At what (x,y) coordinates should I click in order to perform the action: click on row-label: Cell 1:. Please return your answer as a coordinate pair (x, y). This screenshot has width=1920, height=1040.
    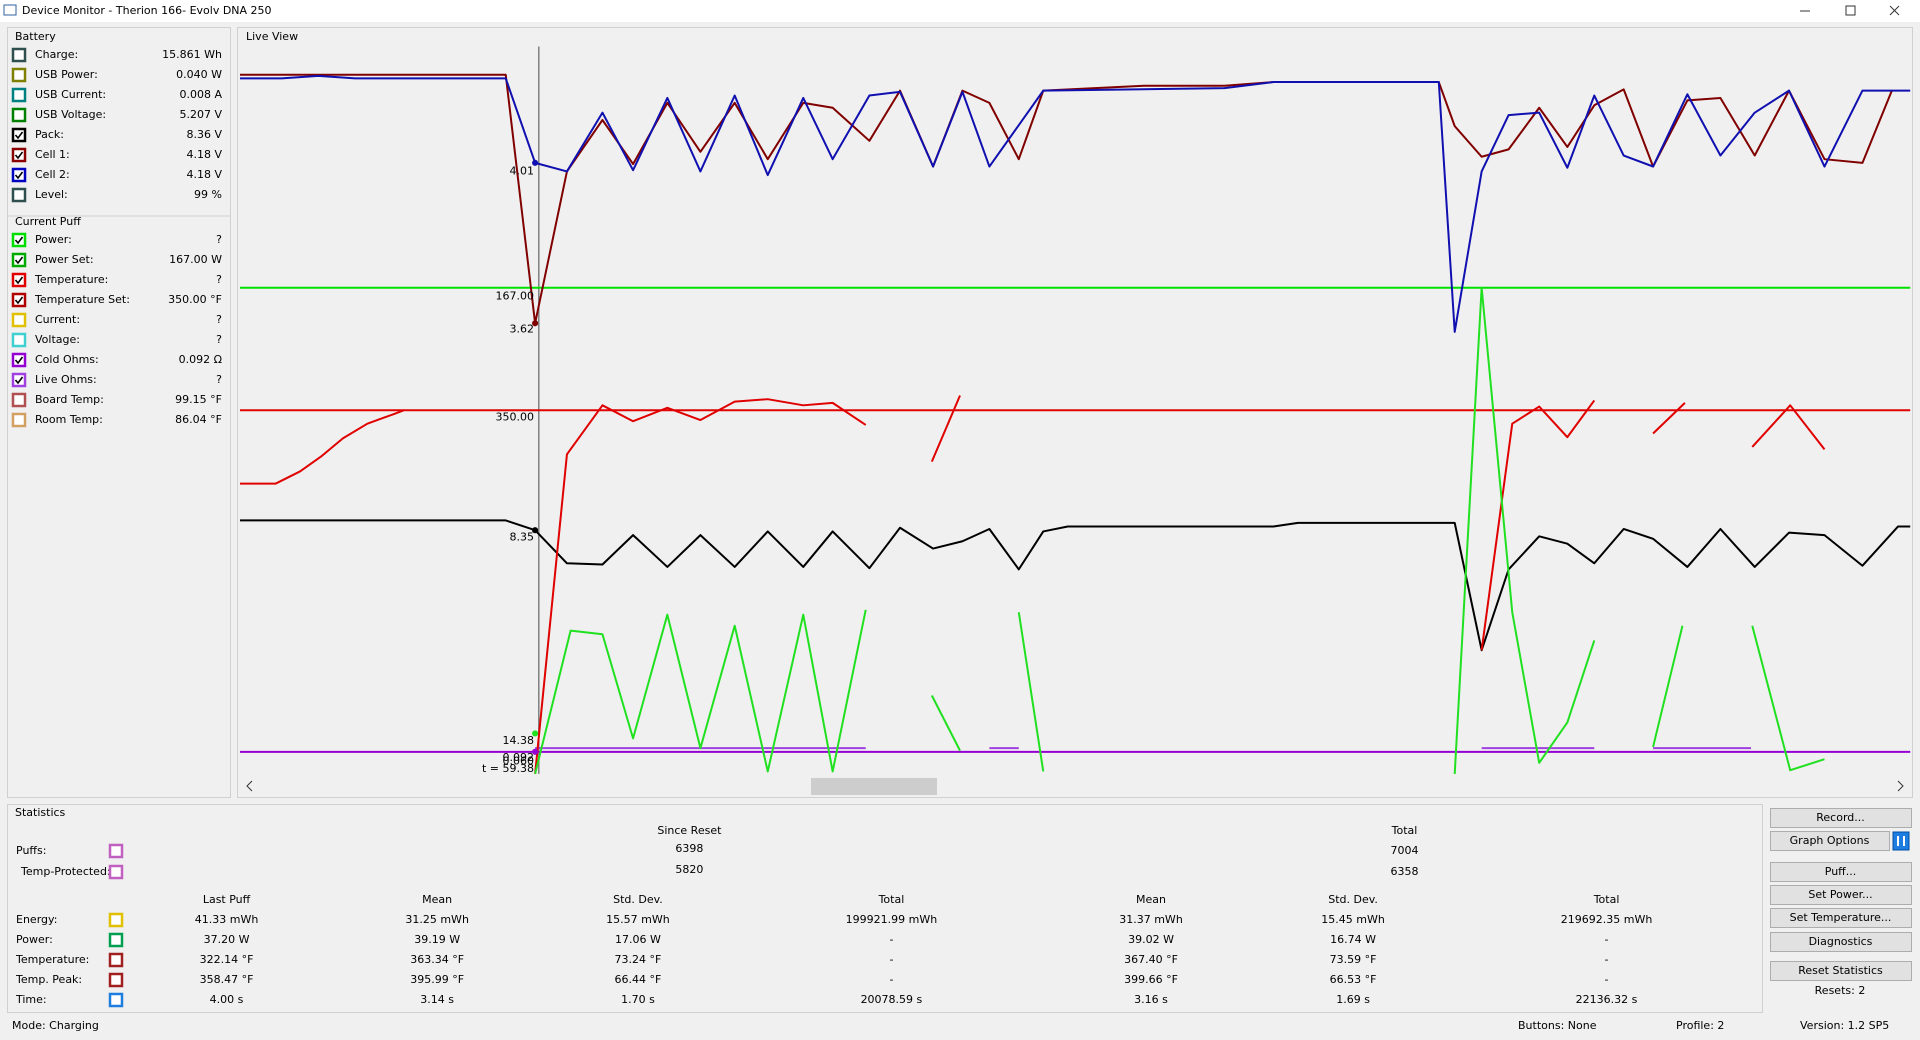
    Looking at the image, I should click on (52, 154).